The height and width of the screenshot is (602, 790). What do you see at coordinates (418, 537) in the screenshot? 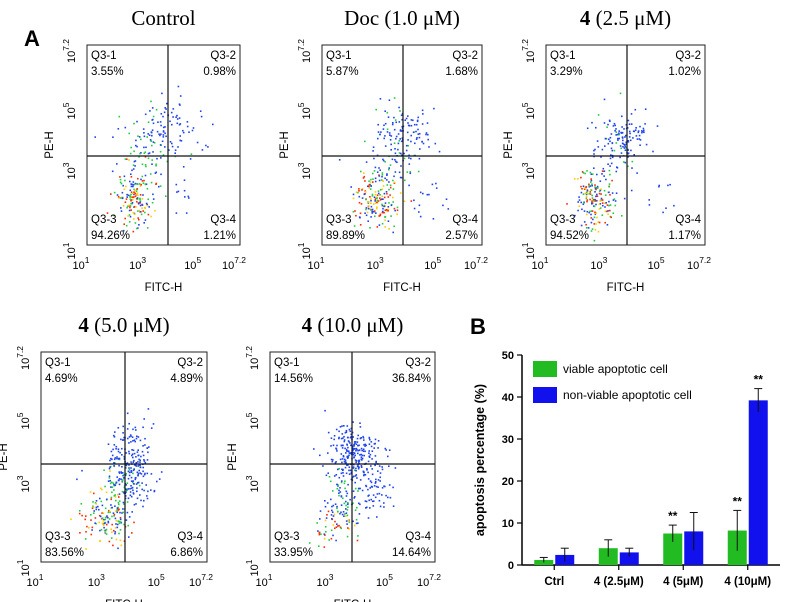
I see `quadrant-name: Q3-4` at bounding box center [418, 537].